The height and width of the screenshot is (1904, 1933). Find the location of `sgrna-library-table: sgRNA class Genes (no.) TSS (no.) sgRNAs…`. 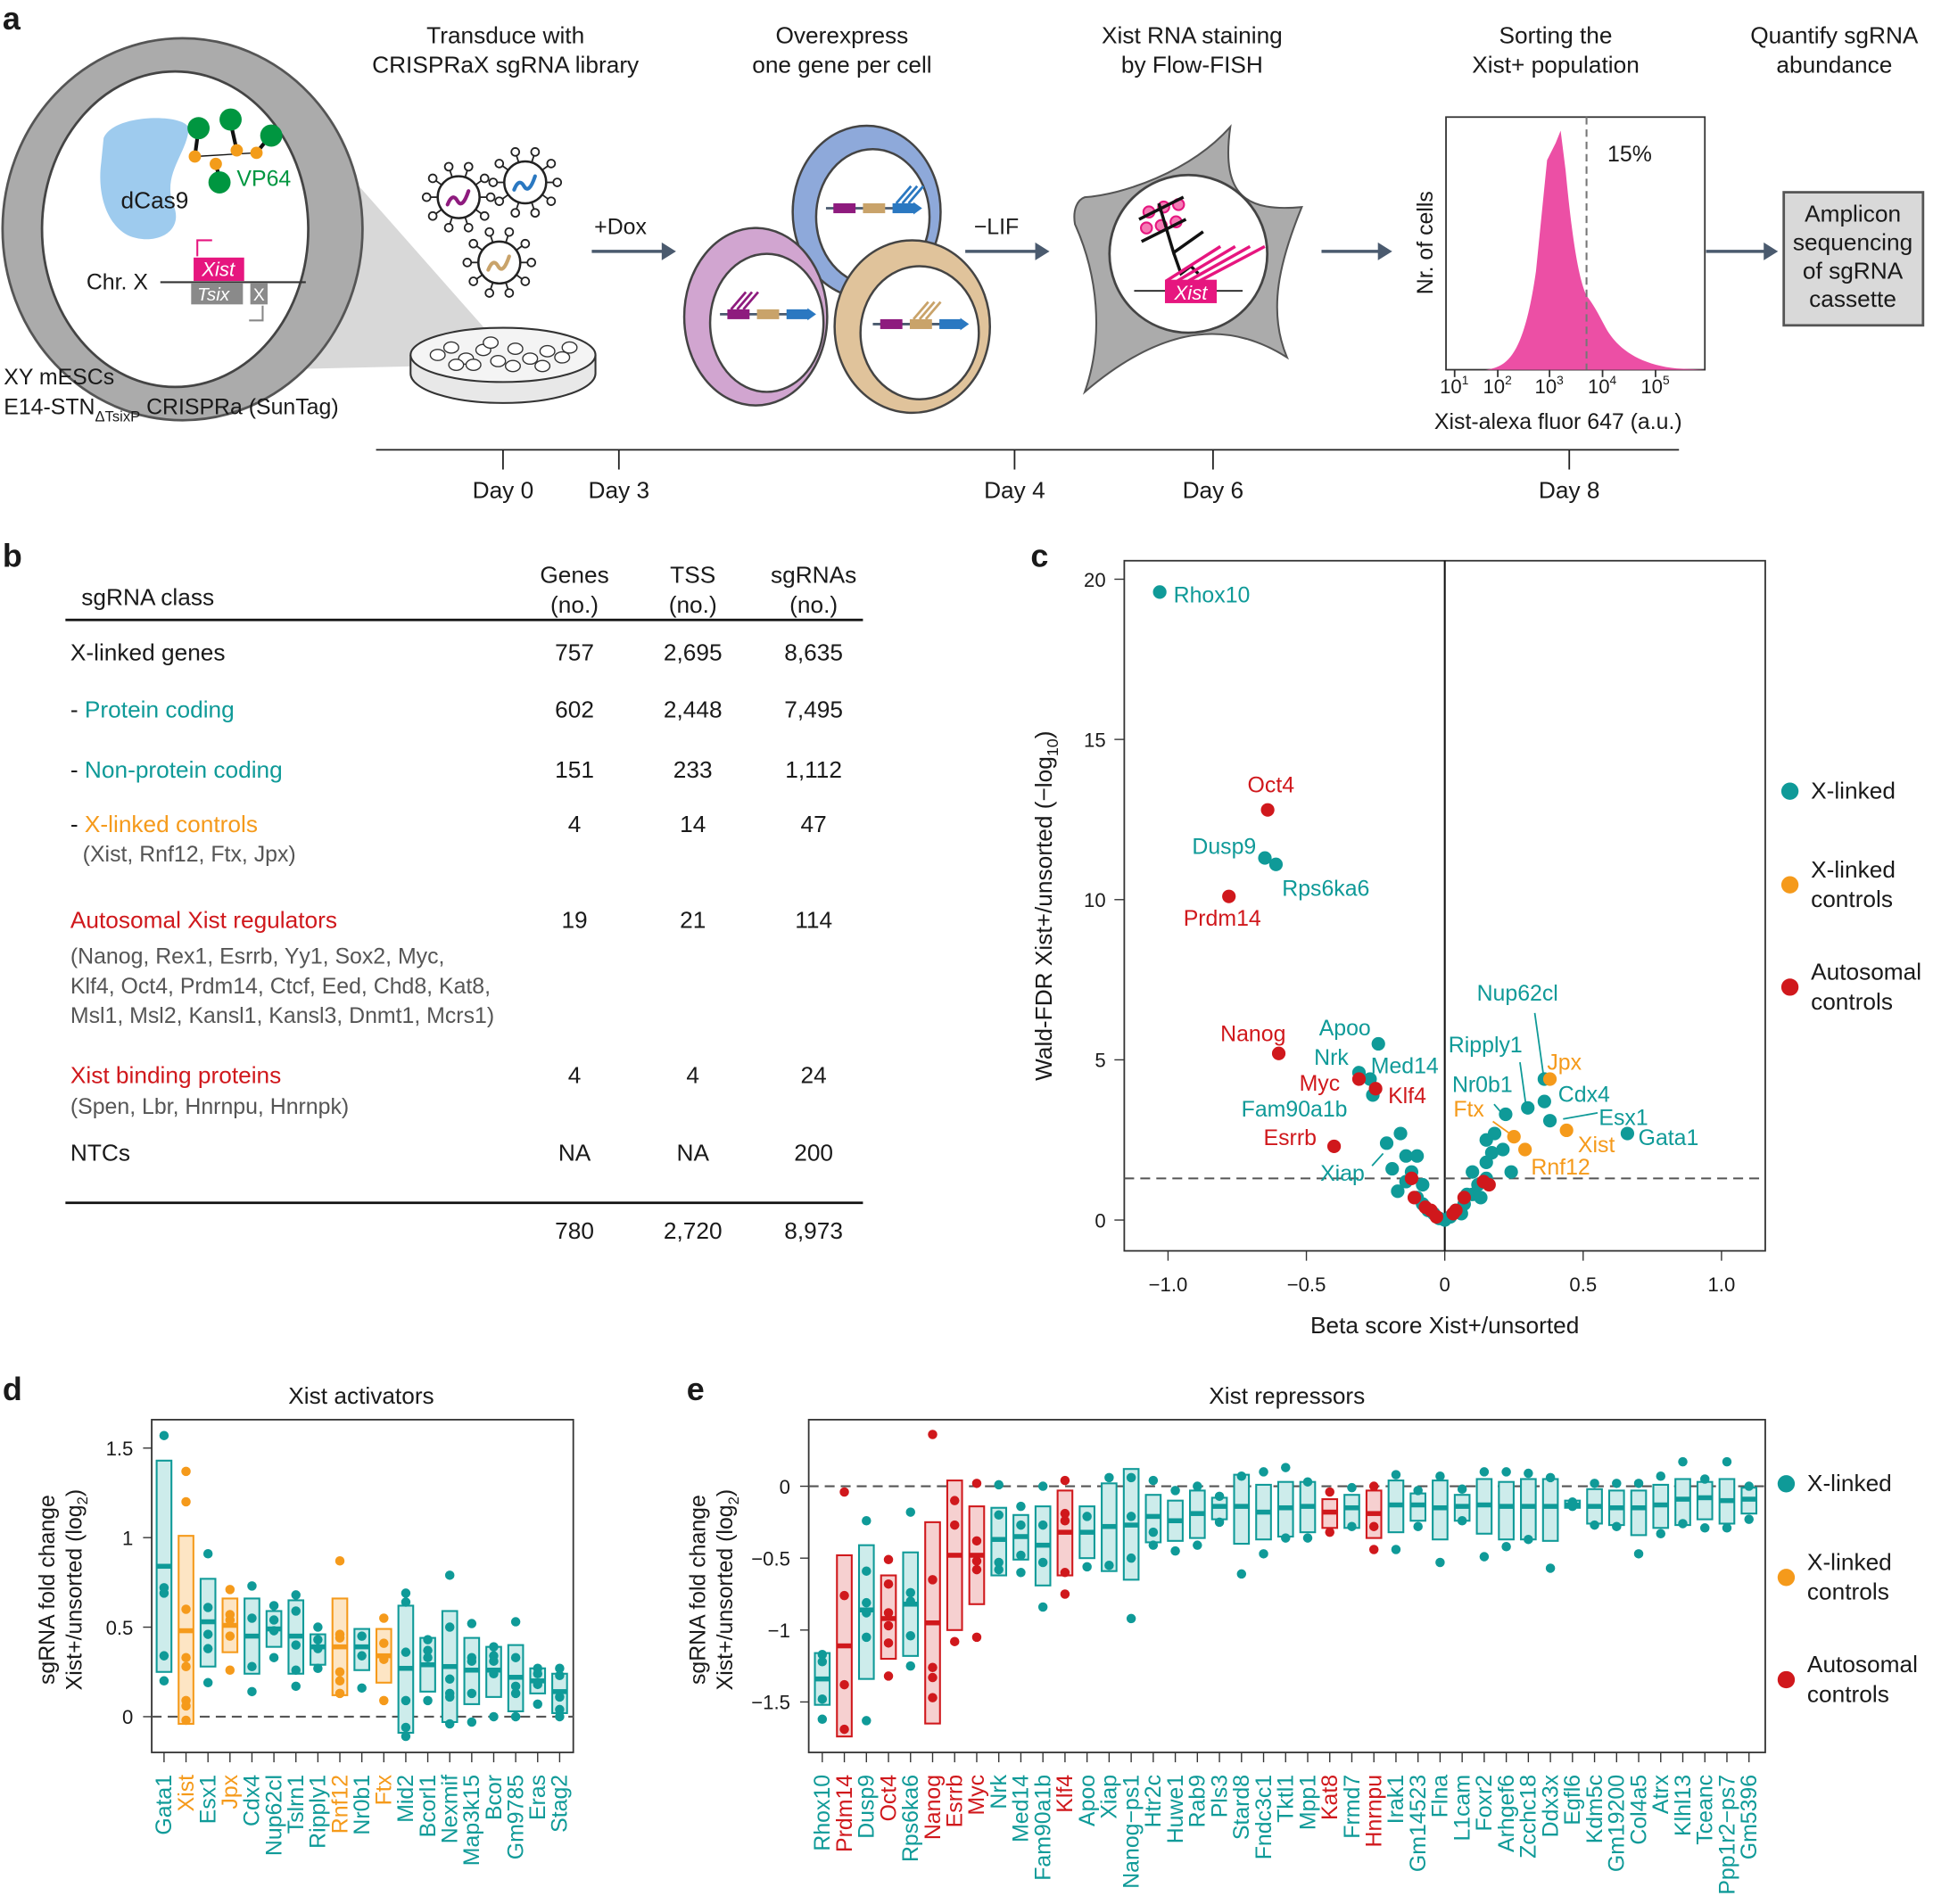

sgrna-library-table: sgRNA class Genes (no.) TSS (no.) sgRNAs… is located at coordinates (464, 903).